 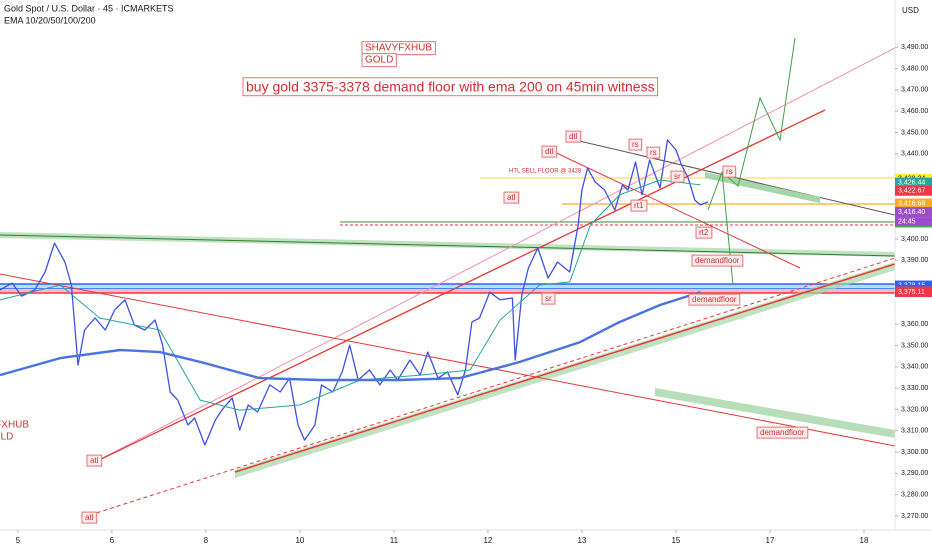 I want to click on y-tick-label: 3,340.00, so click(x=914, y=367).